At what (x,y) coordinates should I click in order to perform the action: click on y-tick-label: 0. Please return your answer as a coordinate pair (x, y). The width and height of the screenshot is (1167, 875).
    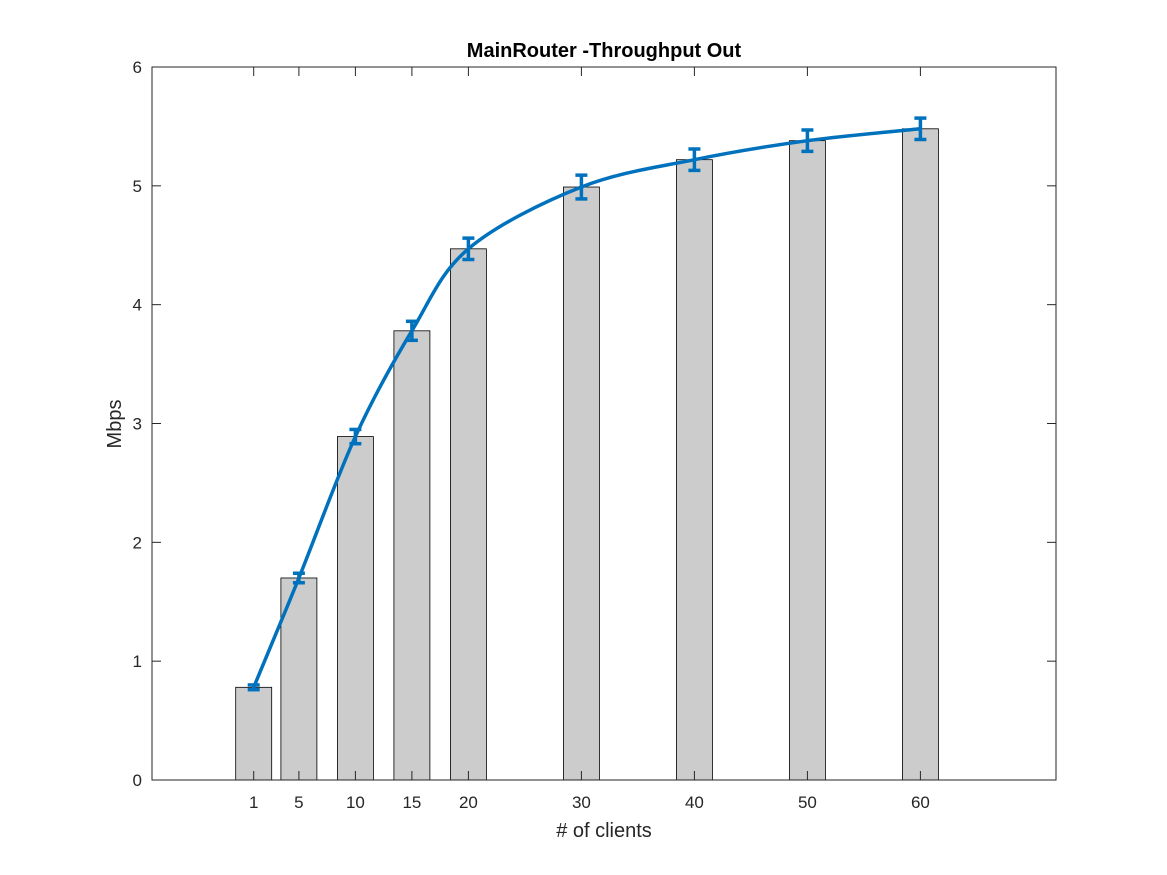
    Looking at the image, I should click on (137, 780).